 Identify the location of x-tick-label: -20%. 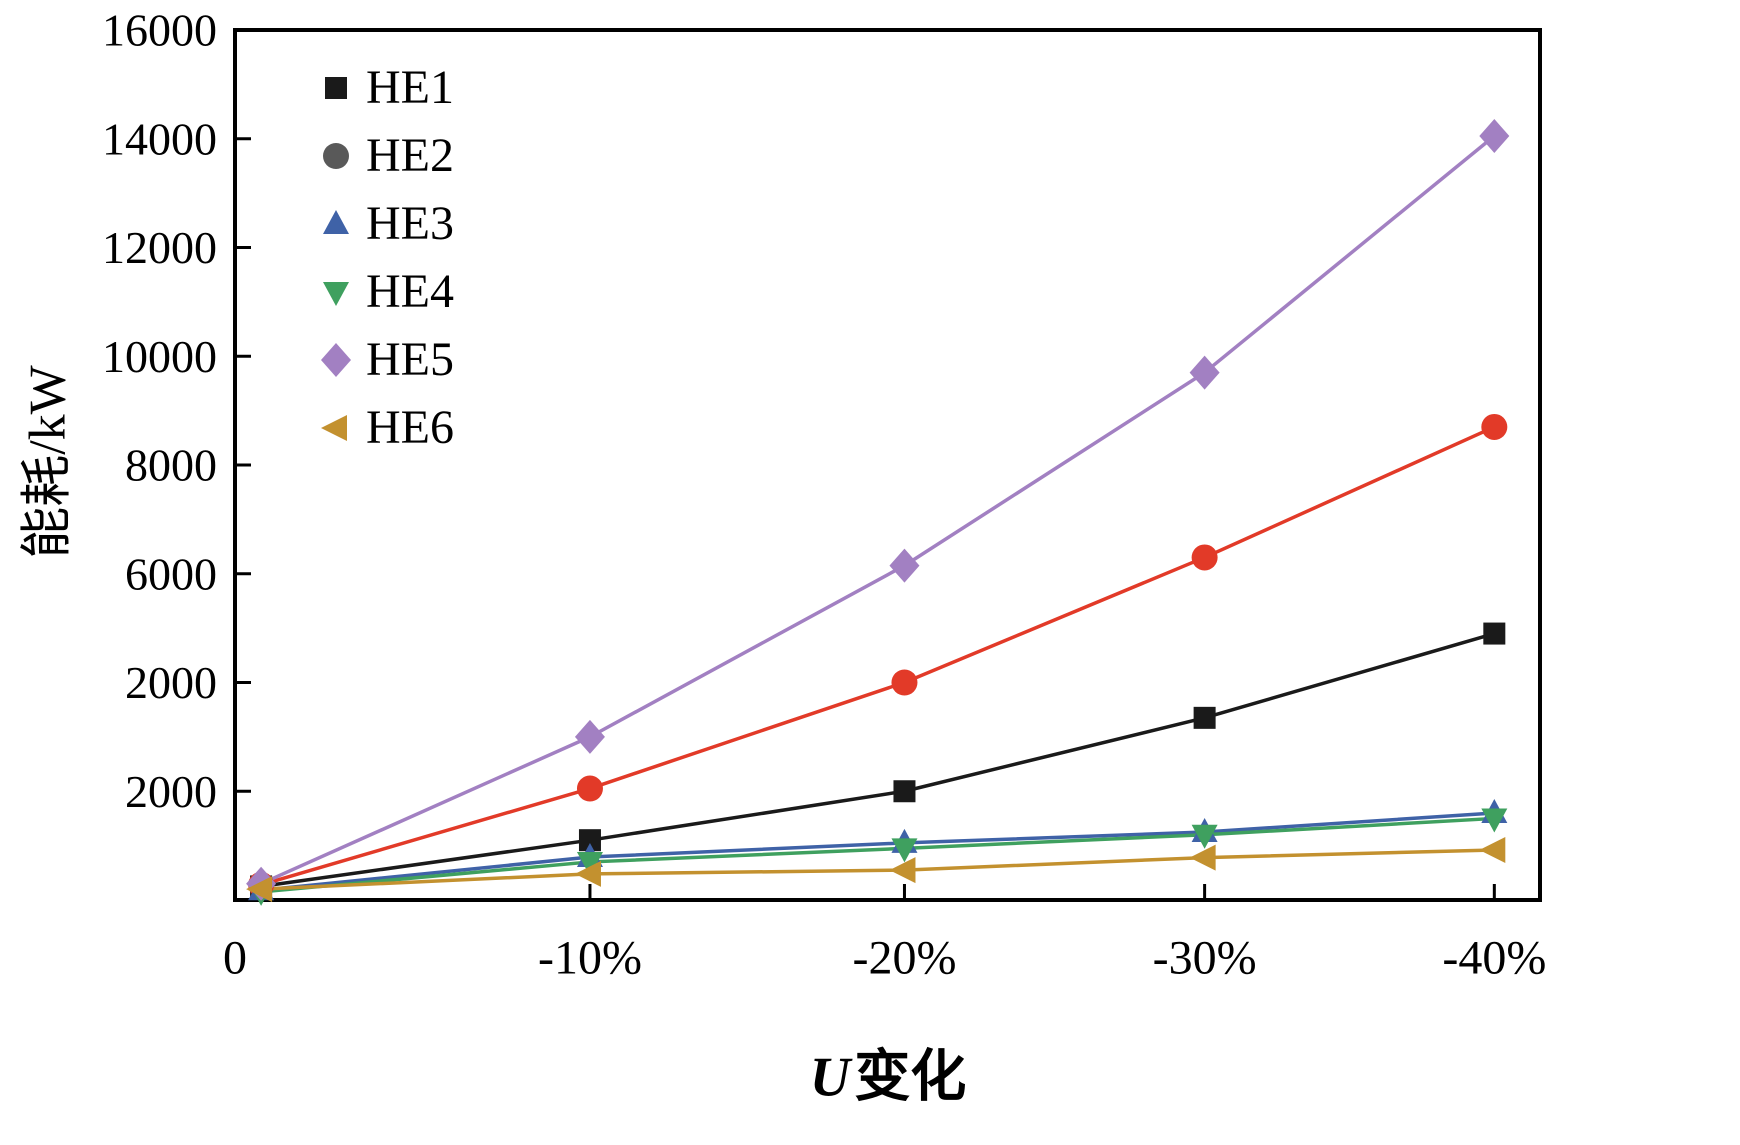
(904, 958).